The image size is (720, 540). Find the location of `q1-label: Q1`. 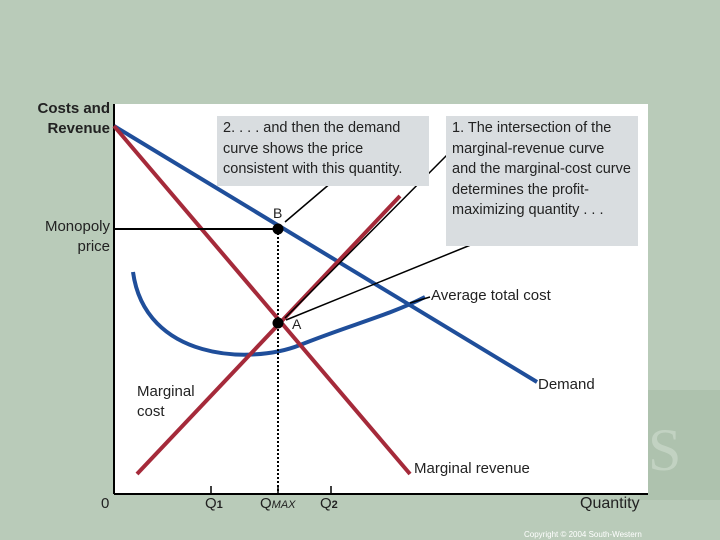

q1-label: Q1 is located at coordinates (214, 504).